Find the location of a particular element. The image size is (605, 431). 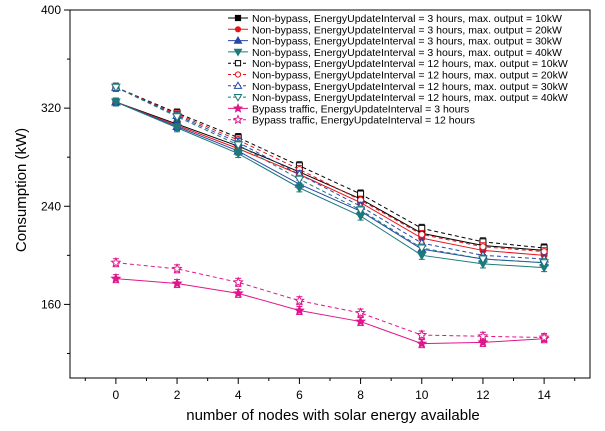

x-tick-label-6: 12 is located at coordinates (483, 395).